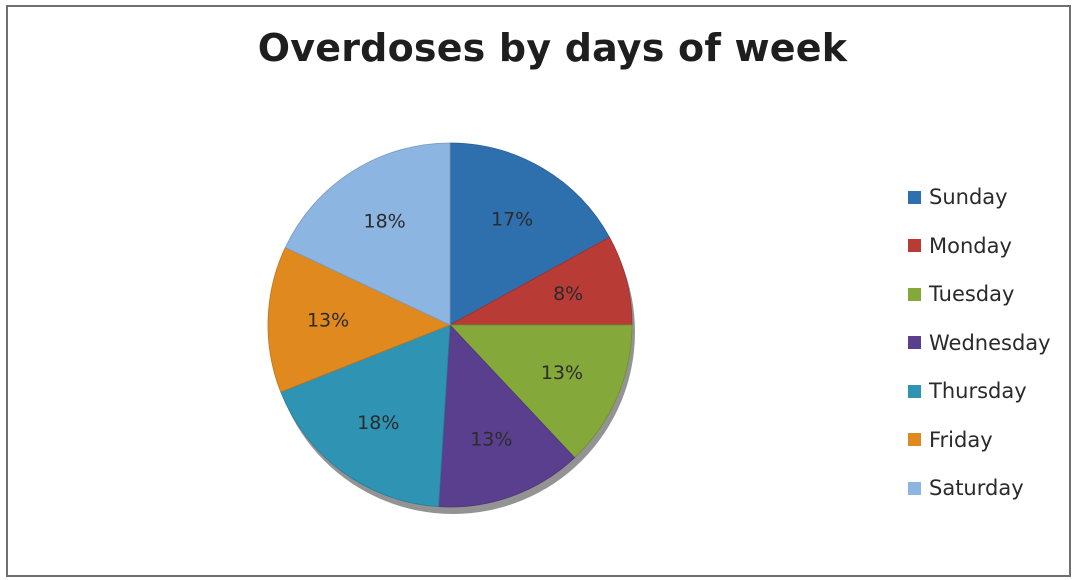 The width and height of the screenshot is (1075, 580). What do you see at coordinates (914, 440) in the screenshot?
I see `legend-swatch-friday` at bounding box center [914, 440].